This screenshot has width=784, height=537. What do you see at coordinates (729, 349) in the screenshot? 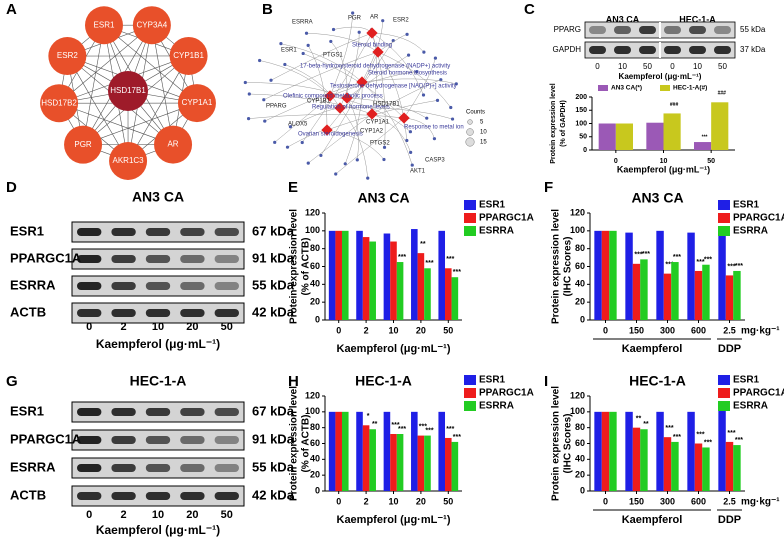
I see `group-label: DDP` at bounding box center [729, 349].